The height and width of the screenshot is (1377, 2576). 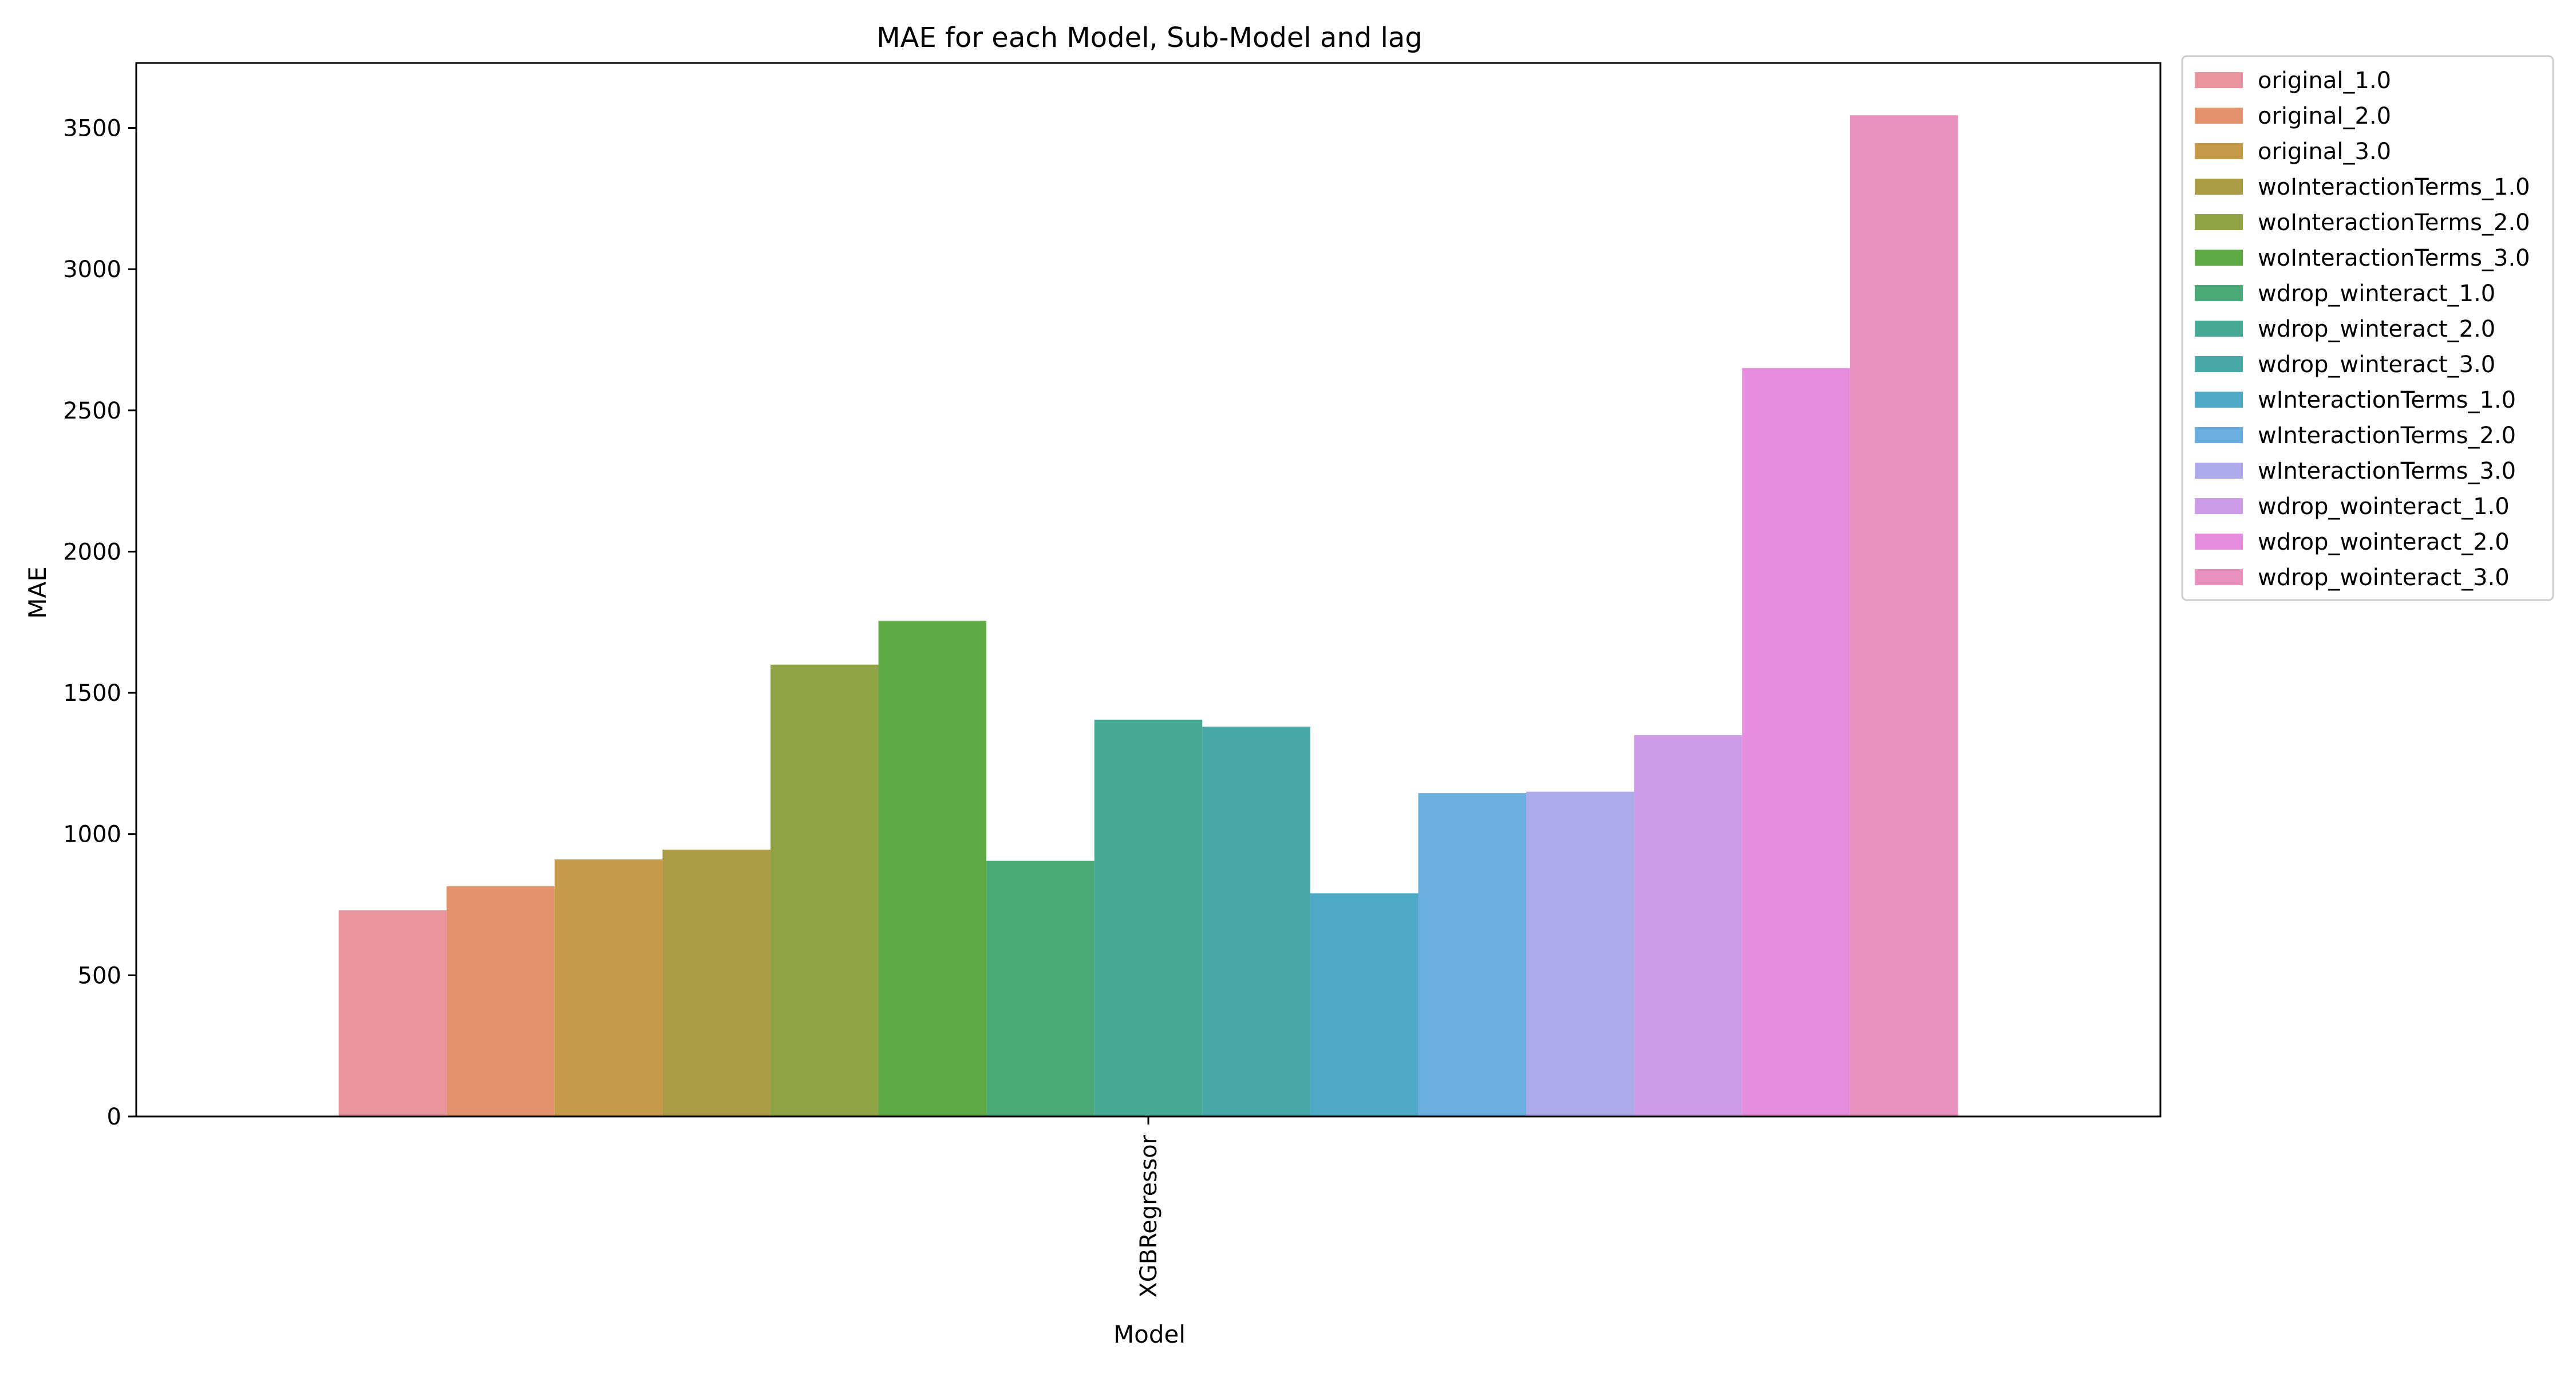 What do you see at coordinates (1796, 742) in the screenshot?
I see `bar-wdrop_wointeract_2.0` at bounding box center [1796, 742].